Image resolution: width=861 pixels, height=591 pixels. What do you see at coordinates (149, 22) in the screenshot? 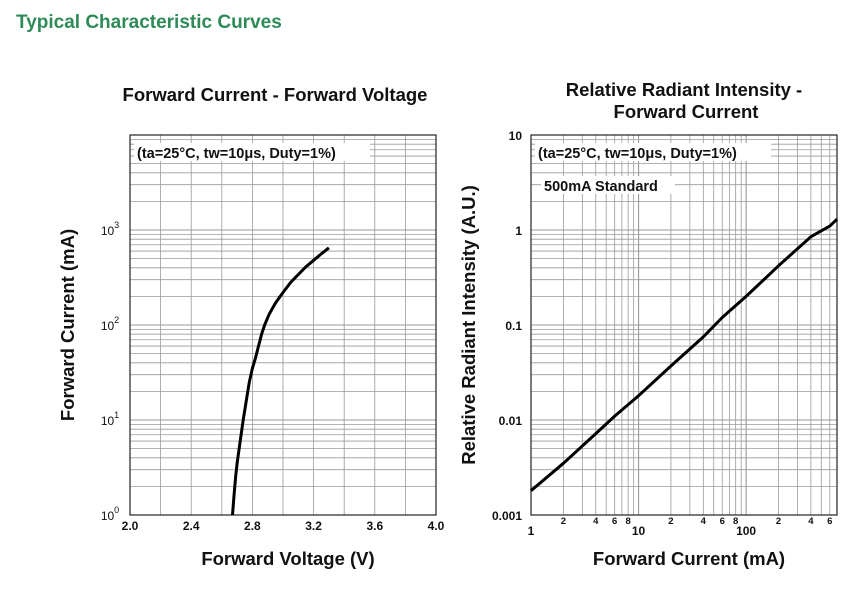
I see `page-heading: Typical Characteristic Curves` at bounding box center [149, 22].